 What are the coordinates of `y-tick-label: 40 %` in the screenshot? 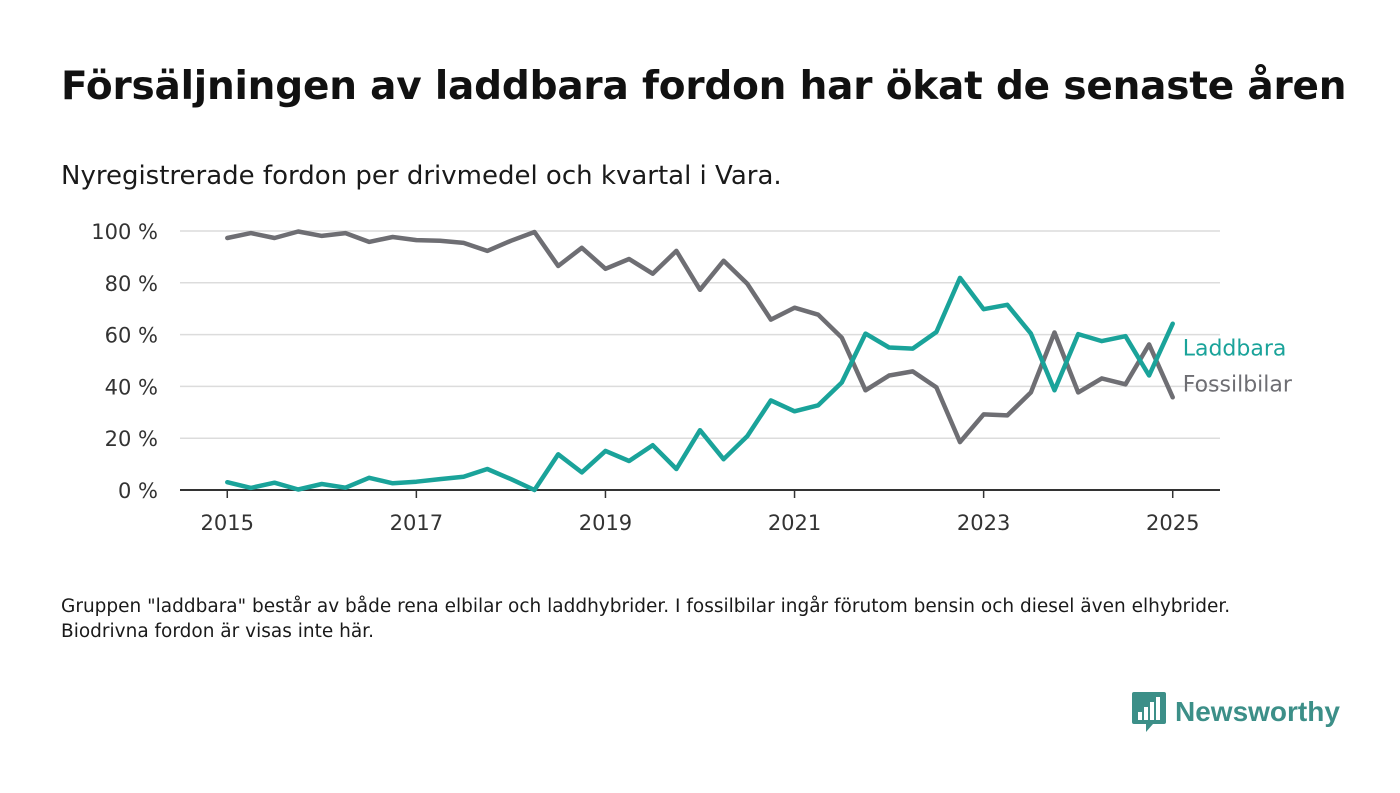 It's located at (131, 387).